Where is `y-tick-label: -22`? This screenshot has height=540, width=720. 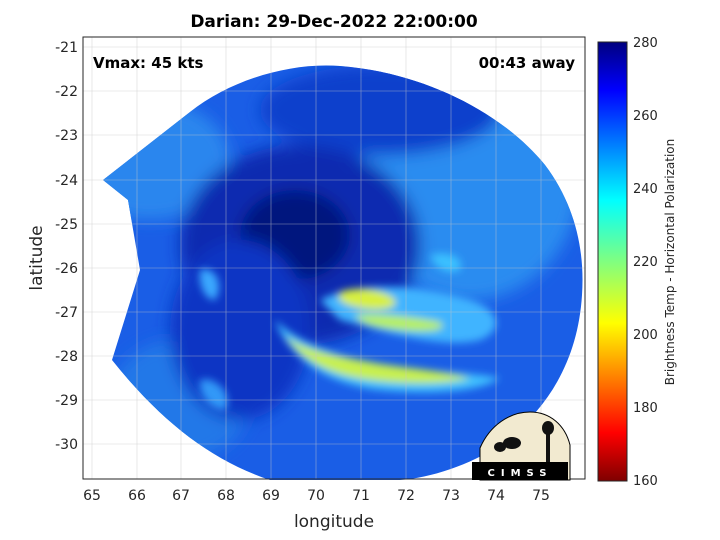 y-tick-label: -22 is located at coordinates (66, 92).